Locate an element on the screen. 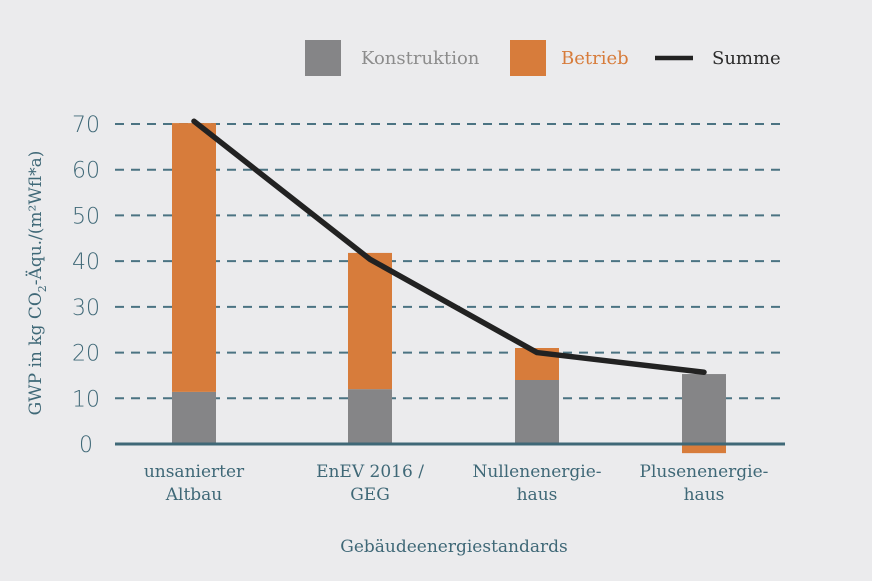  legend-label-konstruktion: Konstruktion is located at coordinates (420, 58).